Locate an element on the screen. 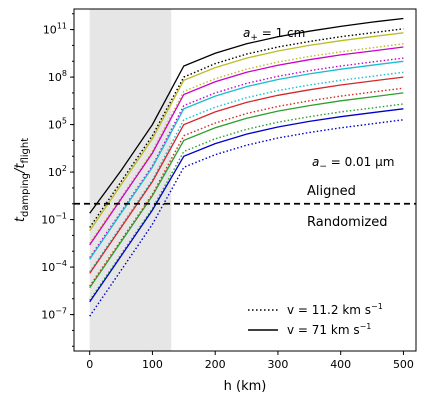  legend-label-dotted-text: v = 11.2 km s is located at coordinates (329, 310).